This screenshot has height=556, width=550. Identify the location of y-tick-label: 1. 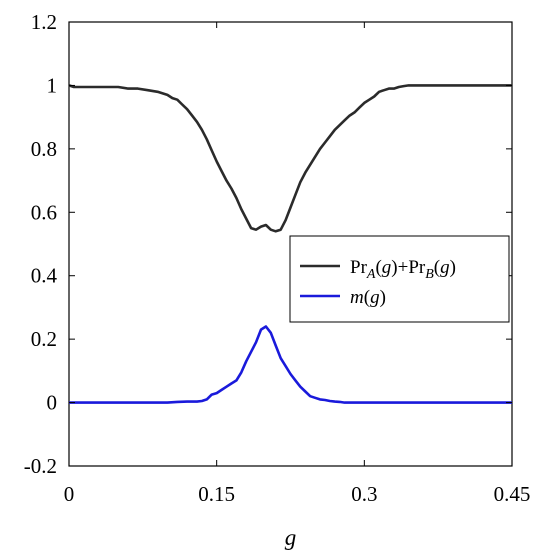
(52, 85).